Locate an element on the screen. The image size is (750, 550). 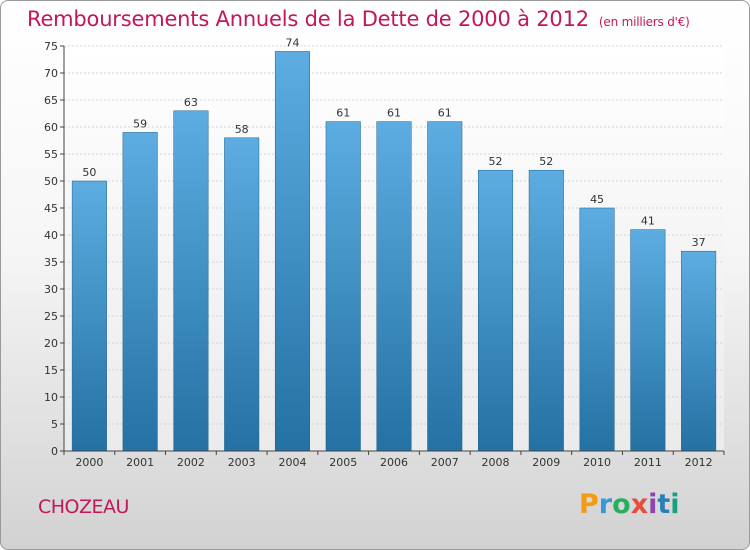
logo-letter: o is located at coordinates (621, 504).